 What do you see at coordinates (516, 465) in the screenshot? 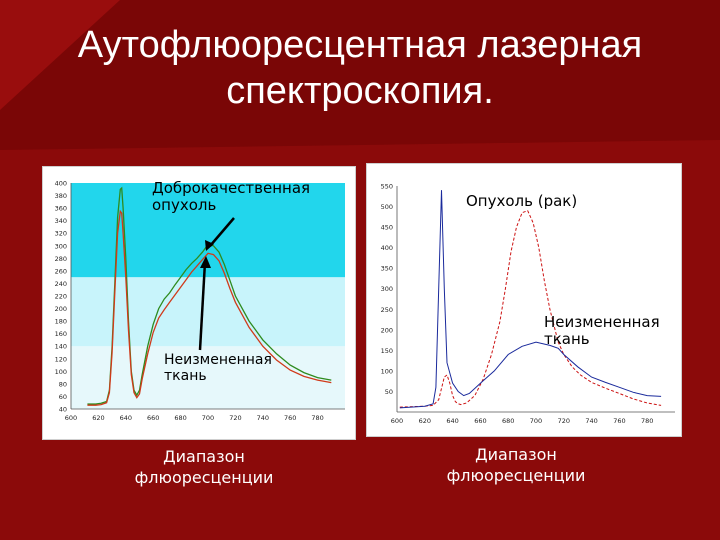
I see `x-axis-caption-right: Диапазон флюоресценции` at bounding box center [516, 465].